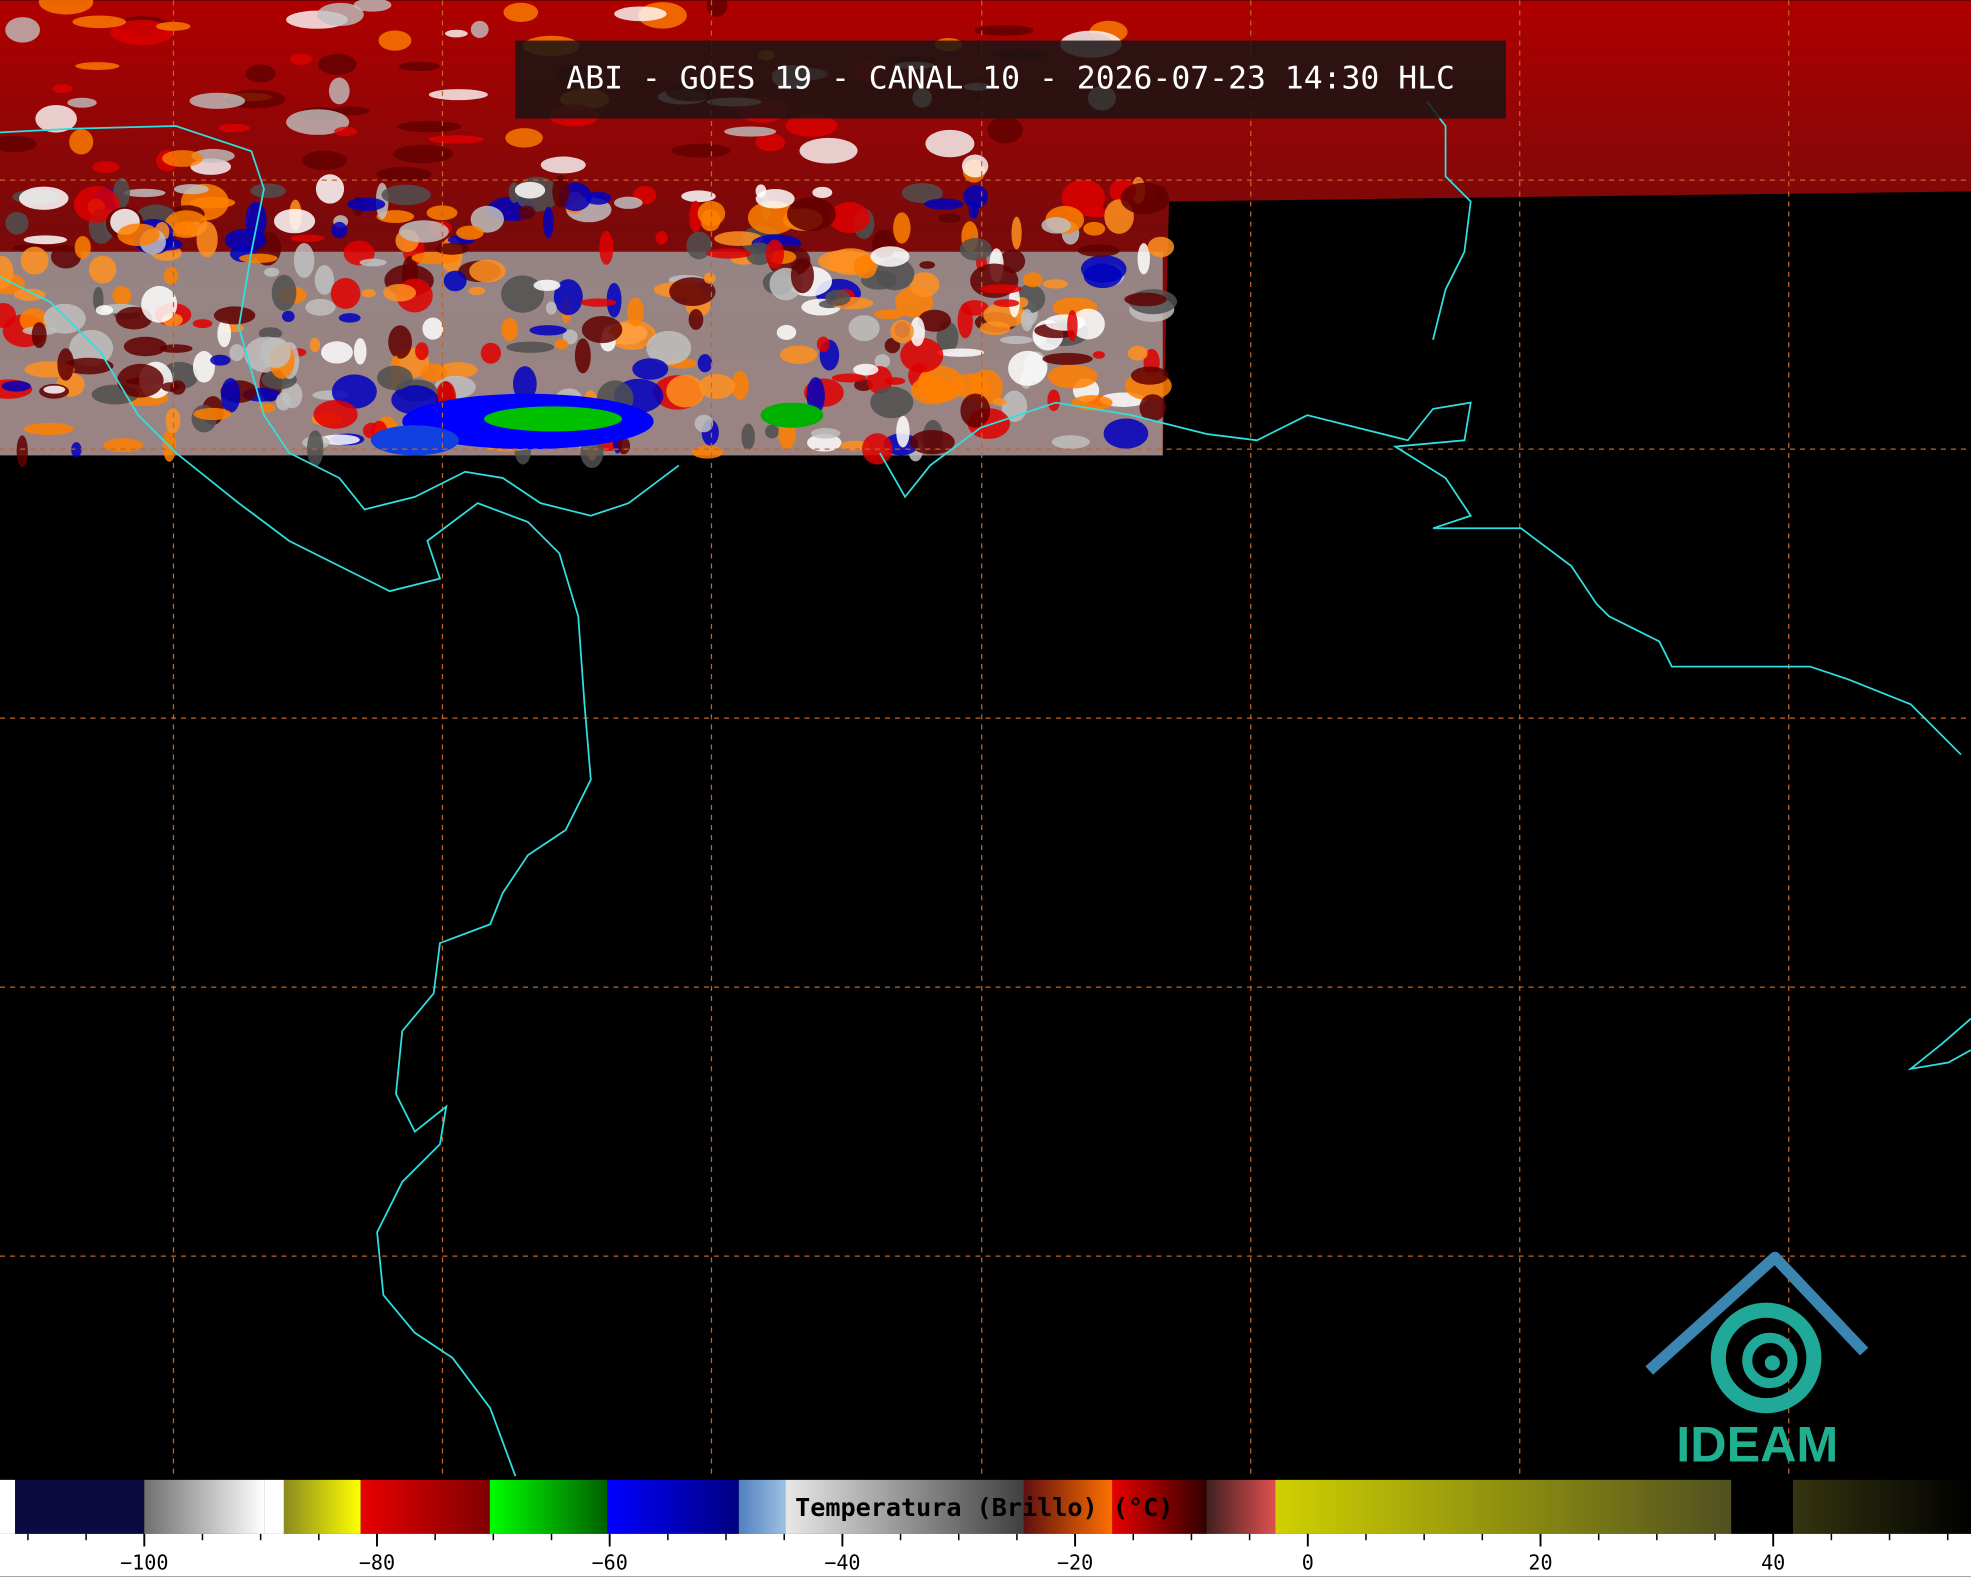 Image resolution: width=1971 pixels, height=1577 pixels. I want to click on tick-label: −100, so click(144, 1563).